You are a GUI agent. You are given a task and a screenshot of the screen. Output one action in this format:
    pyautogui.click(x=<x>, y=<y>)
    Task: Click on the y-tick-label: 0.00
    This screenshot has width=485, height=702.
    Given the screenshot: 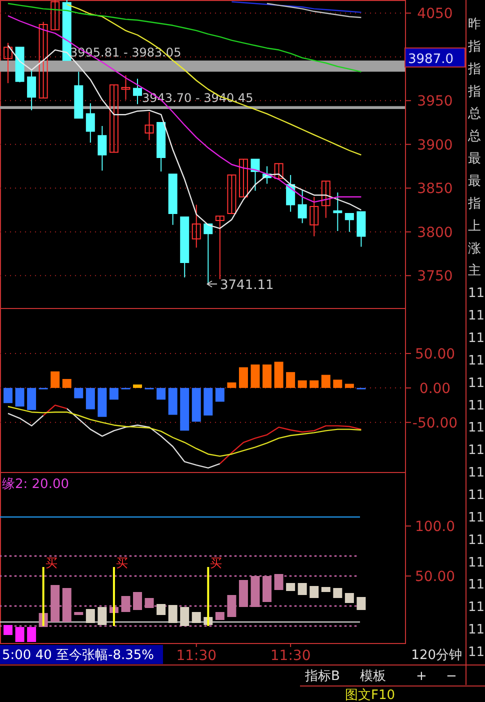 What is the action you would take?
    pyautogui.click(x=435, y=388)
    